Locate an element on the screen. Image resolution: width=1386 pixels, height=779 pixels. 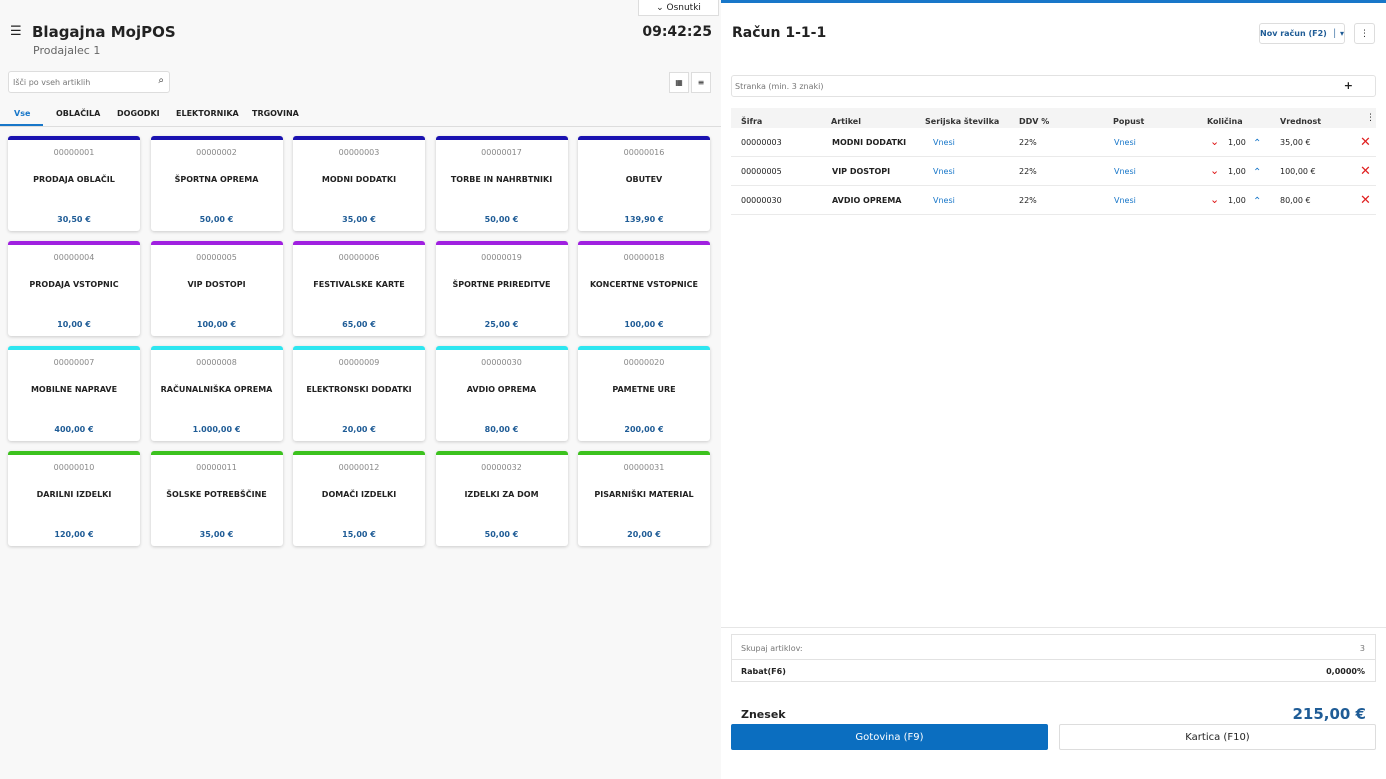
product-card: 00000010 DARILNI IZDELKI 120,00 € is located at coordinates (74, 498).